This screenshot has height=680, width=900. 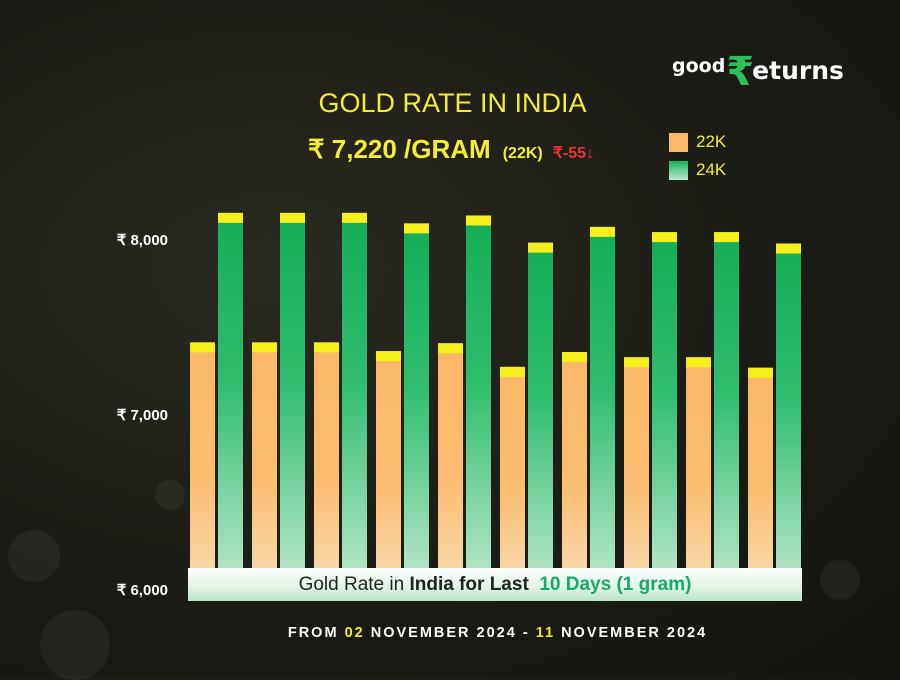 What do you see at coordinates (711, 141) in the screenshot?
I see `legend-label-22k: 22K` at bounding box center [711, 141].